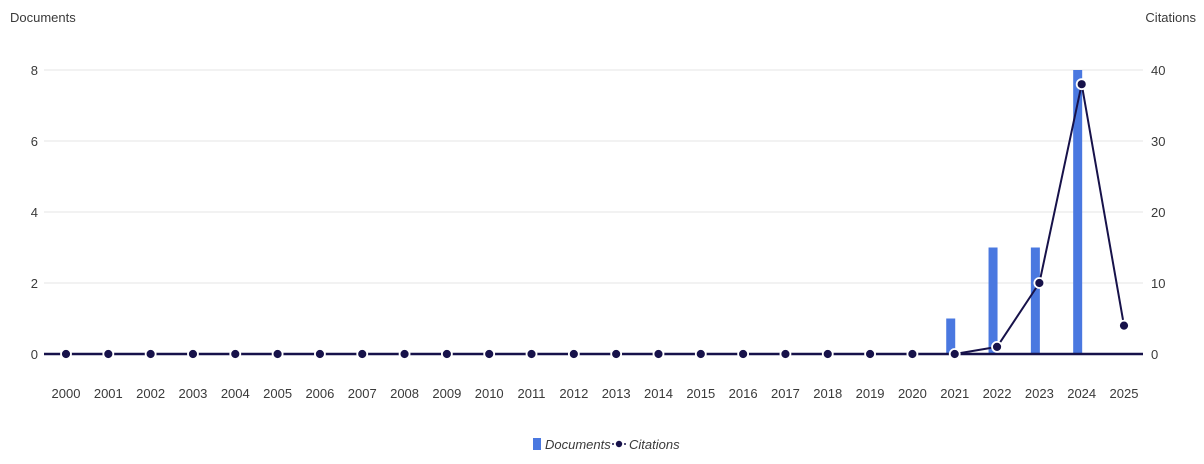  I want to click on x-tick-label: 2022, so click(997, 393).